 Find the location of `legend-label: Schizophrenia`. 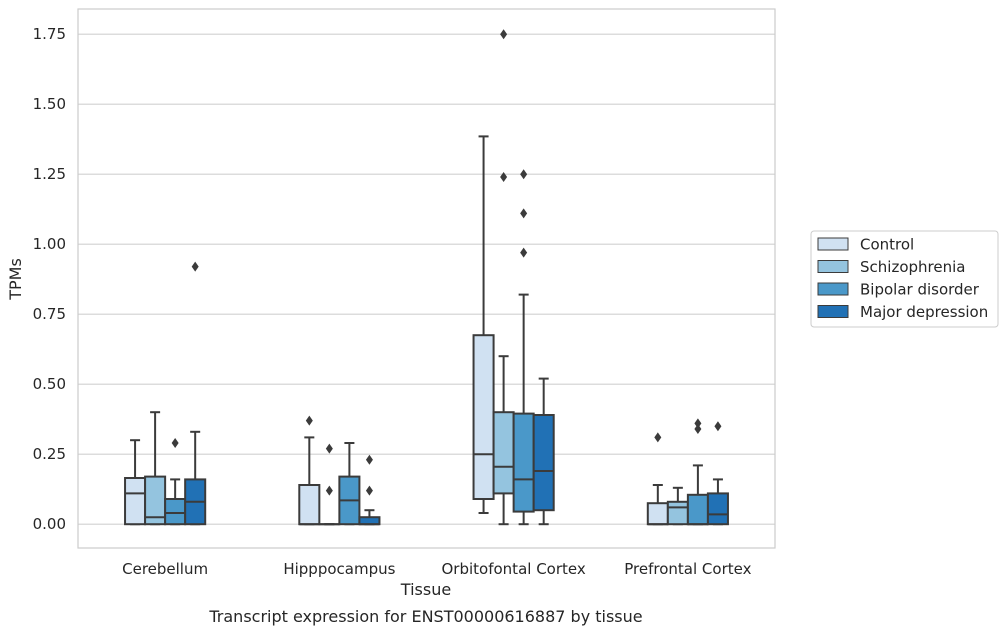

legend-label: Schizophrenia is located at coordinates (912, 267).